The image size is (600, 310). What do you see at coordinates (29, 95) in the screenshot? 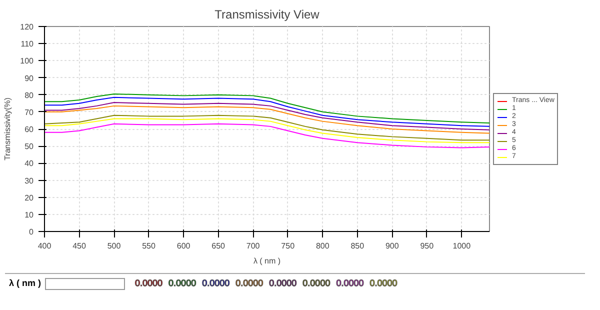
I see `y-tick-label: 80` at bounding box center [29, 95].